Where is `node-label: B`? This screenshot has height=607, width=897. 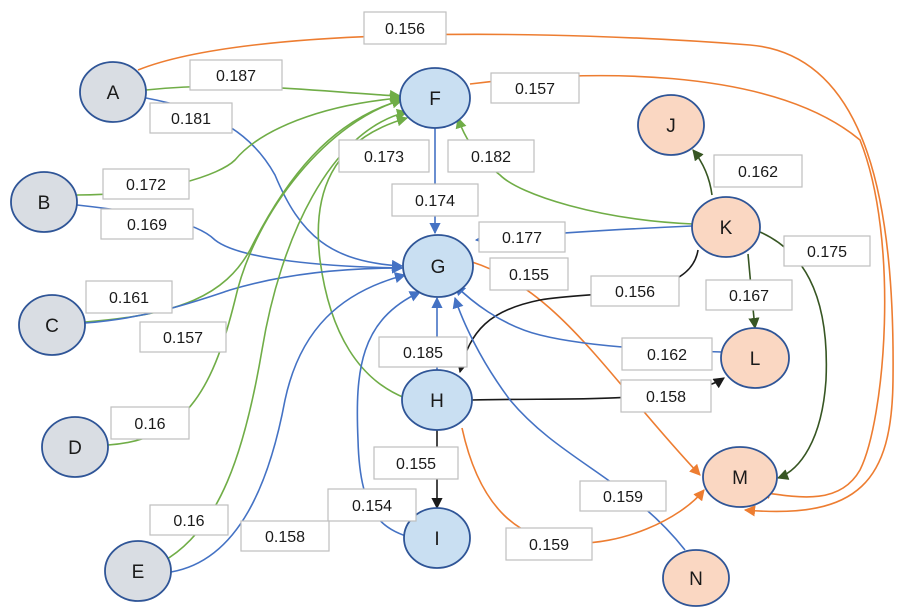
node-label: B is located at coordinates (44, 203).